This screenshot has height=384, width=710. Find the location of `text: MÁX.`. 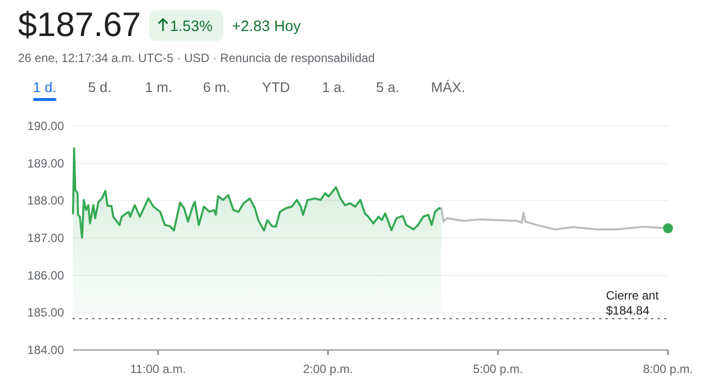

text: MÁX. is located at coordinates (448, 87).